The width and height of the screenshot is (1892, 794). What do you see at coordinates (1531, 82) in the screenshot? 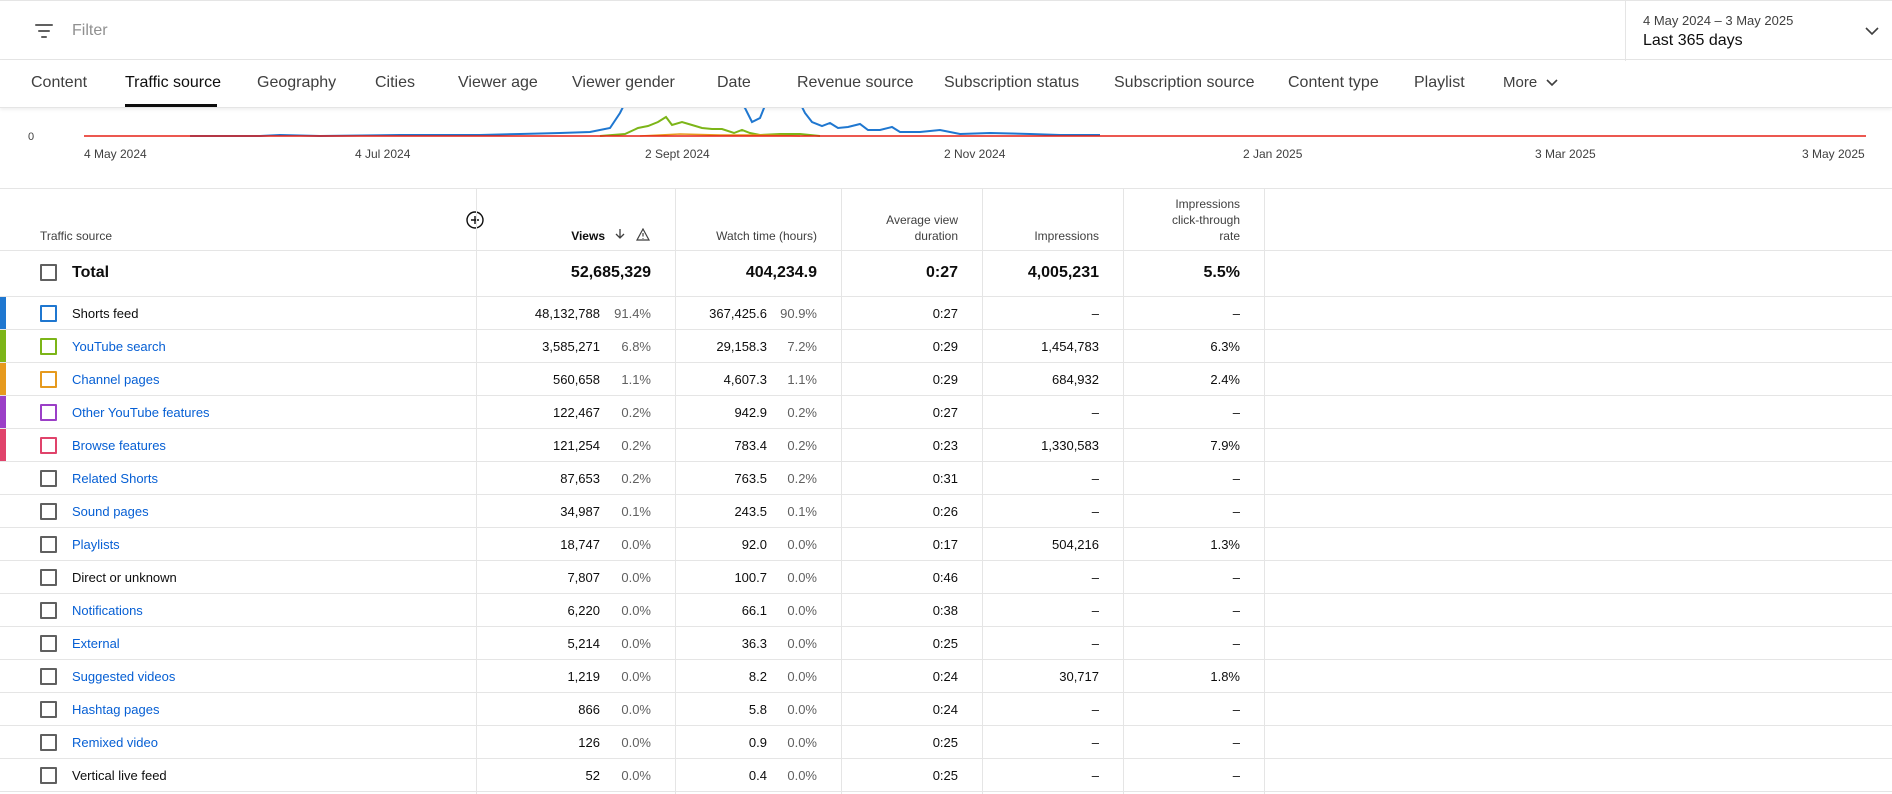
I see `tab-more: More` at bounding box center [1531, 82].